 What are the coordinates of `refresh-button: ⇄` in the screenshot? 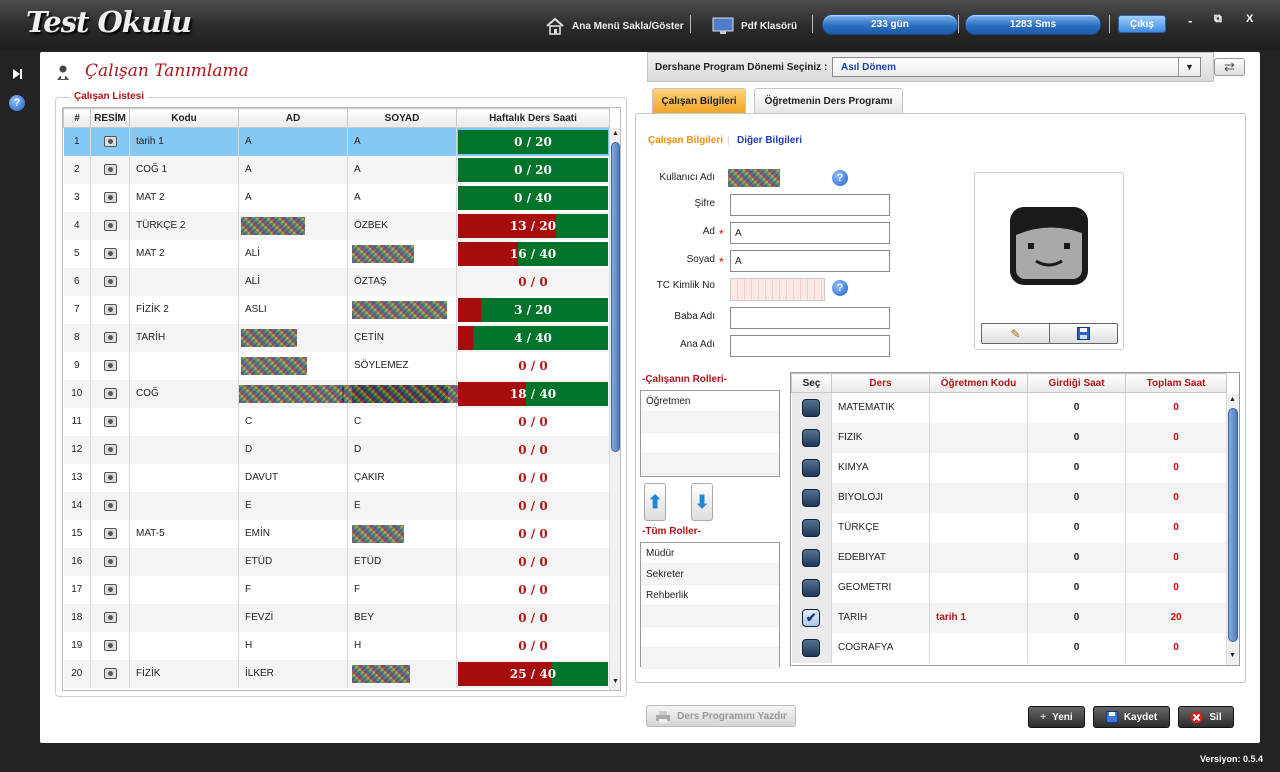 It's located at (1229, 67).